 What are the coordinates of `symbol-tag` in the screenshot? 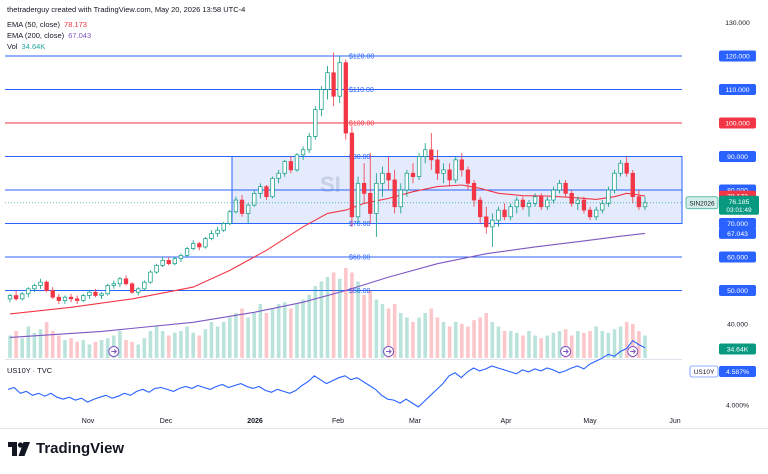 It's located at (702, 203).